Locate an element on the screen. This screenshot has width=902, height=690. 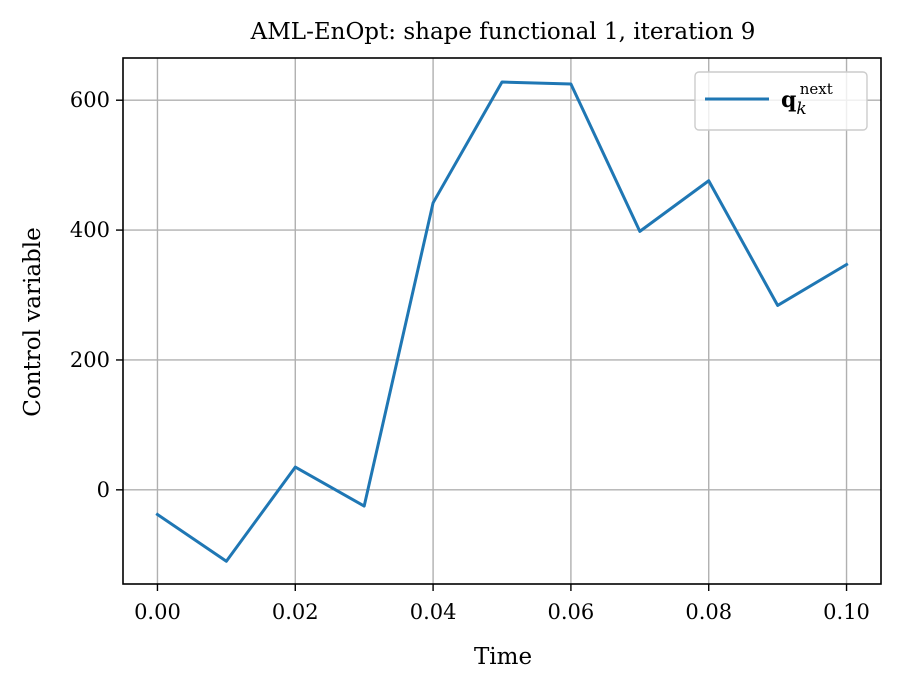
y-tick-label: 0 is located at coordinates (103, 490).